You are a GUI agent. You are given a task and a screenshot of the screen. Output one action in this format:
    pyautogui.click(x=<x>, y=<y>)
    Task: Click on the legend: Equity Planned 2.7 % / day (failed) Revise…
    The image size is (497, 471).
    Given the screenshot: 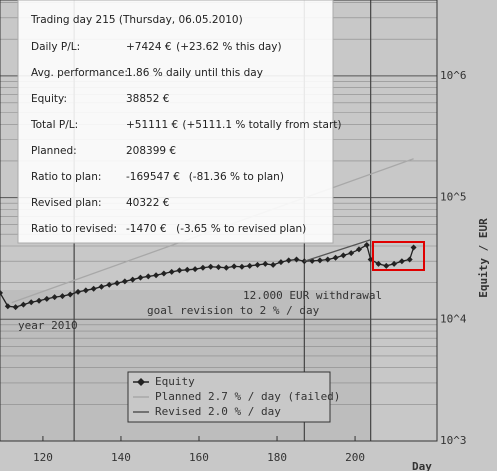 What is the action you would take?
    pyautogui.click(x=233, y=397)
    